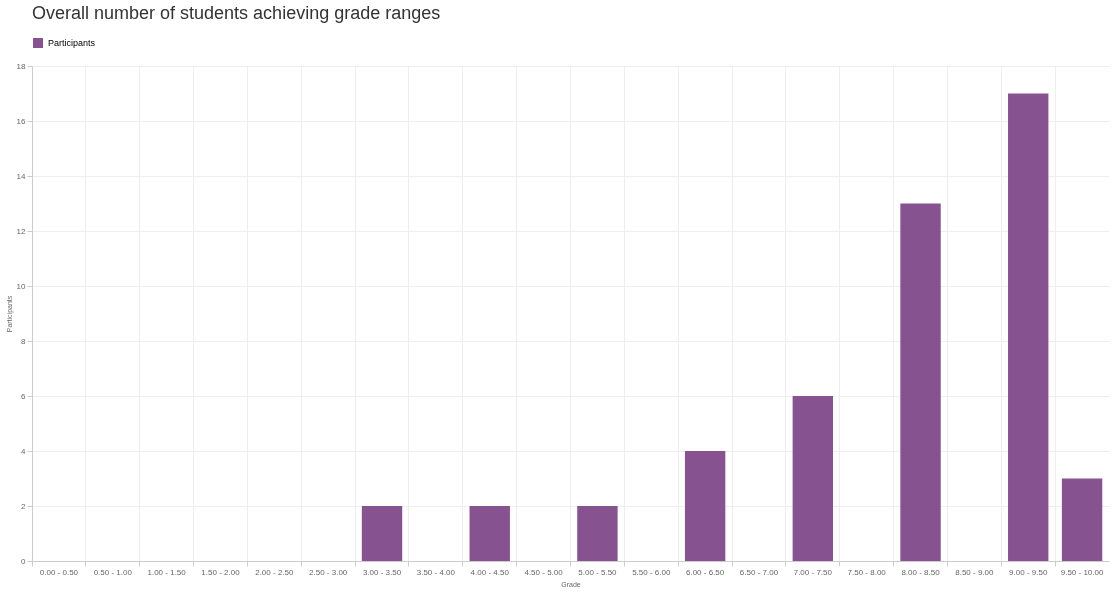 The height and width of the screenshot is (592, 1114). I want to click on y-tick-label: 8, so click(24, 341).